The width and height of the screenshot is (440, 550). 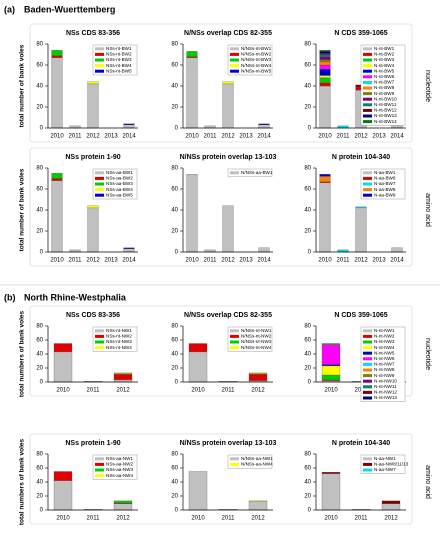 What do you see at coordinates (384, 82) in the screenshot?
I see `legend-label: N-nt-BW7` at bounding box center [384, 82].